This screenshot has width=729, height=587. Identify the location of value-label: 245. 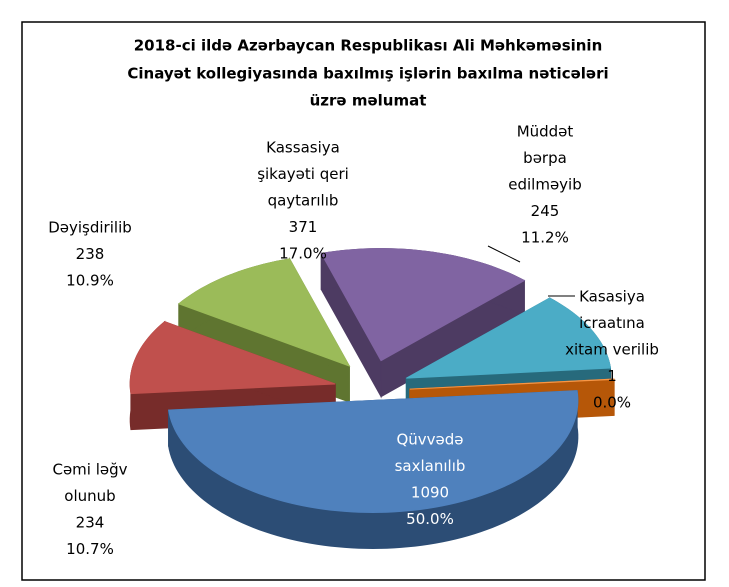
(545, 211).